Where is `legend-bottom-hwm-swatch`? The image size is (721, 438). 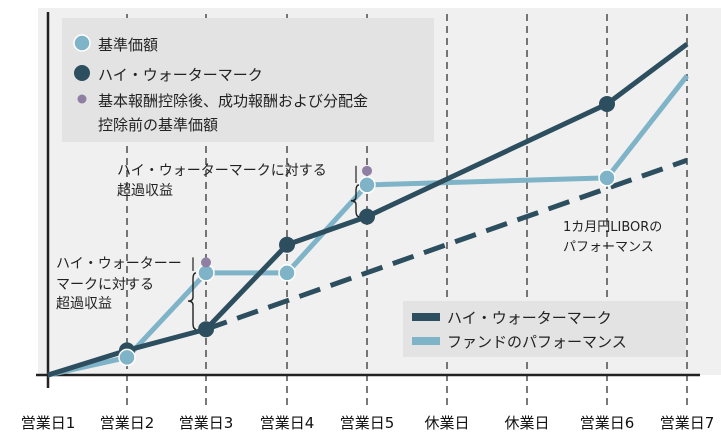
legend-bottom-hwm-swatch is located at coordinates (426, 317).